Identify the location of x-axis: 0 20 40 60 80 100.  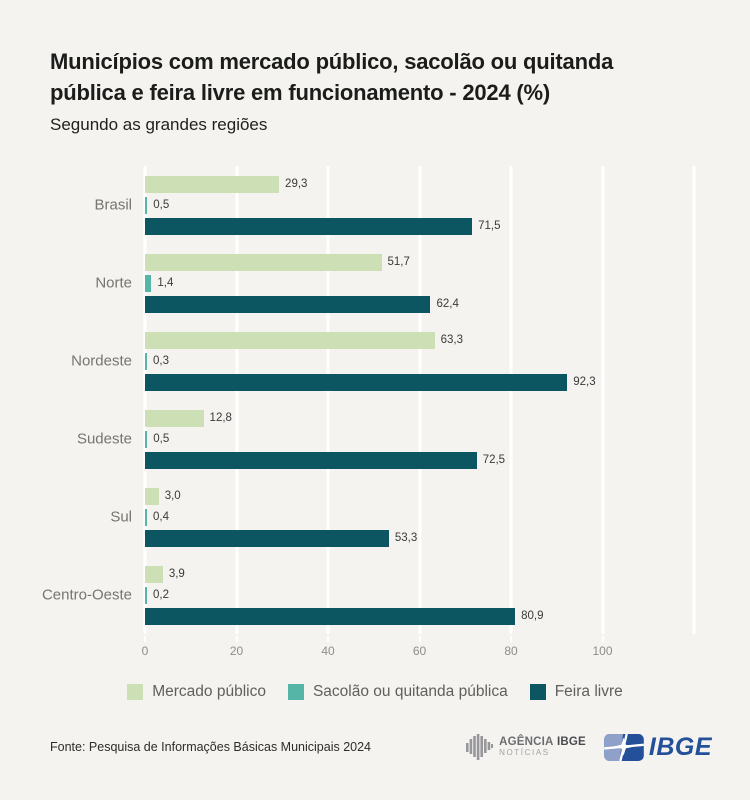
(418, 649).